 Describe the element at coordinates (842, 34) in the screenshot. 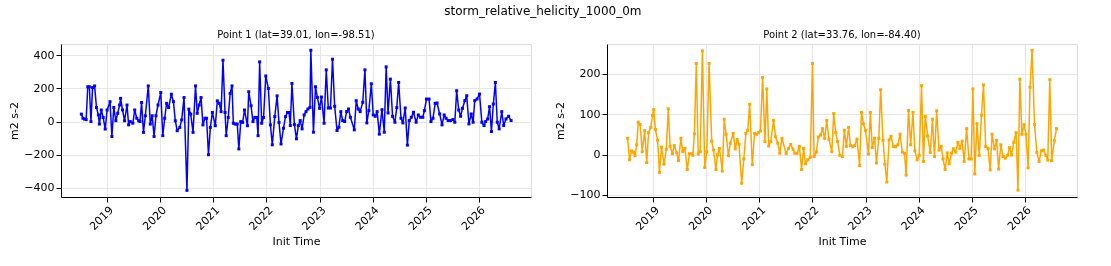

I see `chart-subtitle: Point 2 (lat=33.76, lon=-84.40)` at that location.